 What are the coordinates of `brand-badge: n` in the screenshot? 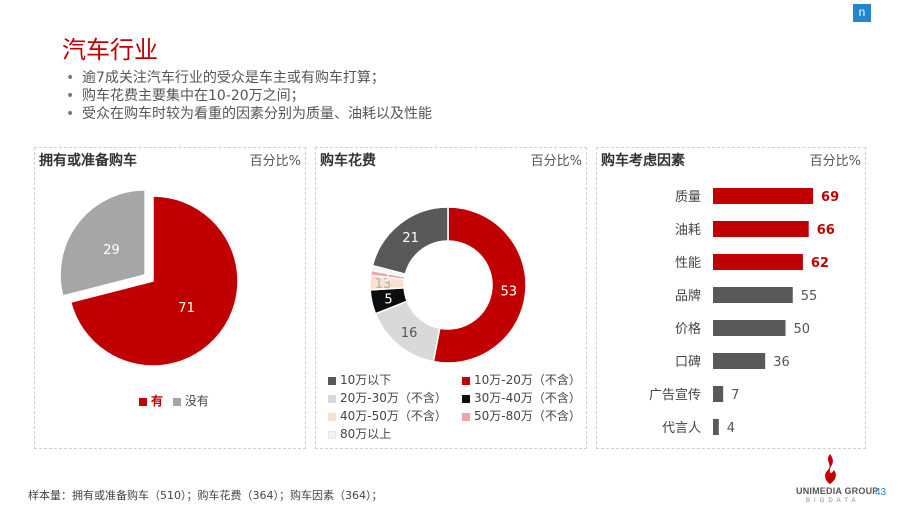 It's located at (862, 13).